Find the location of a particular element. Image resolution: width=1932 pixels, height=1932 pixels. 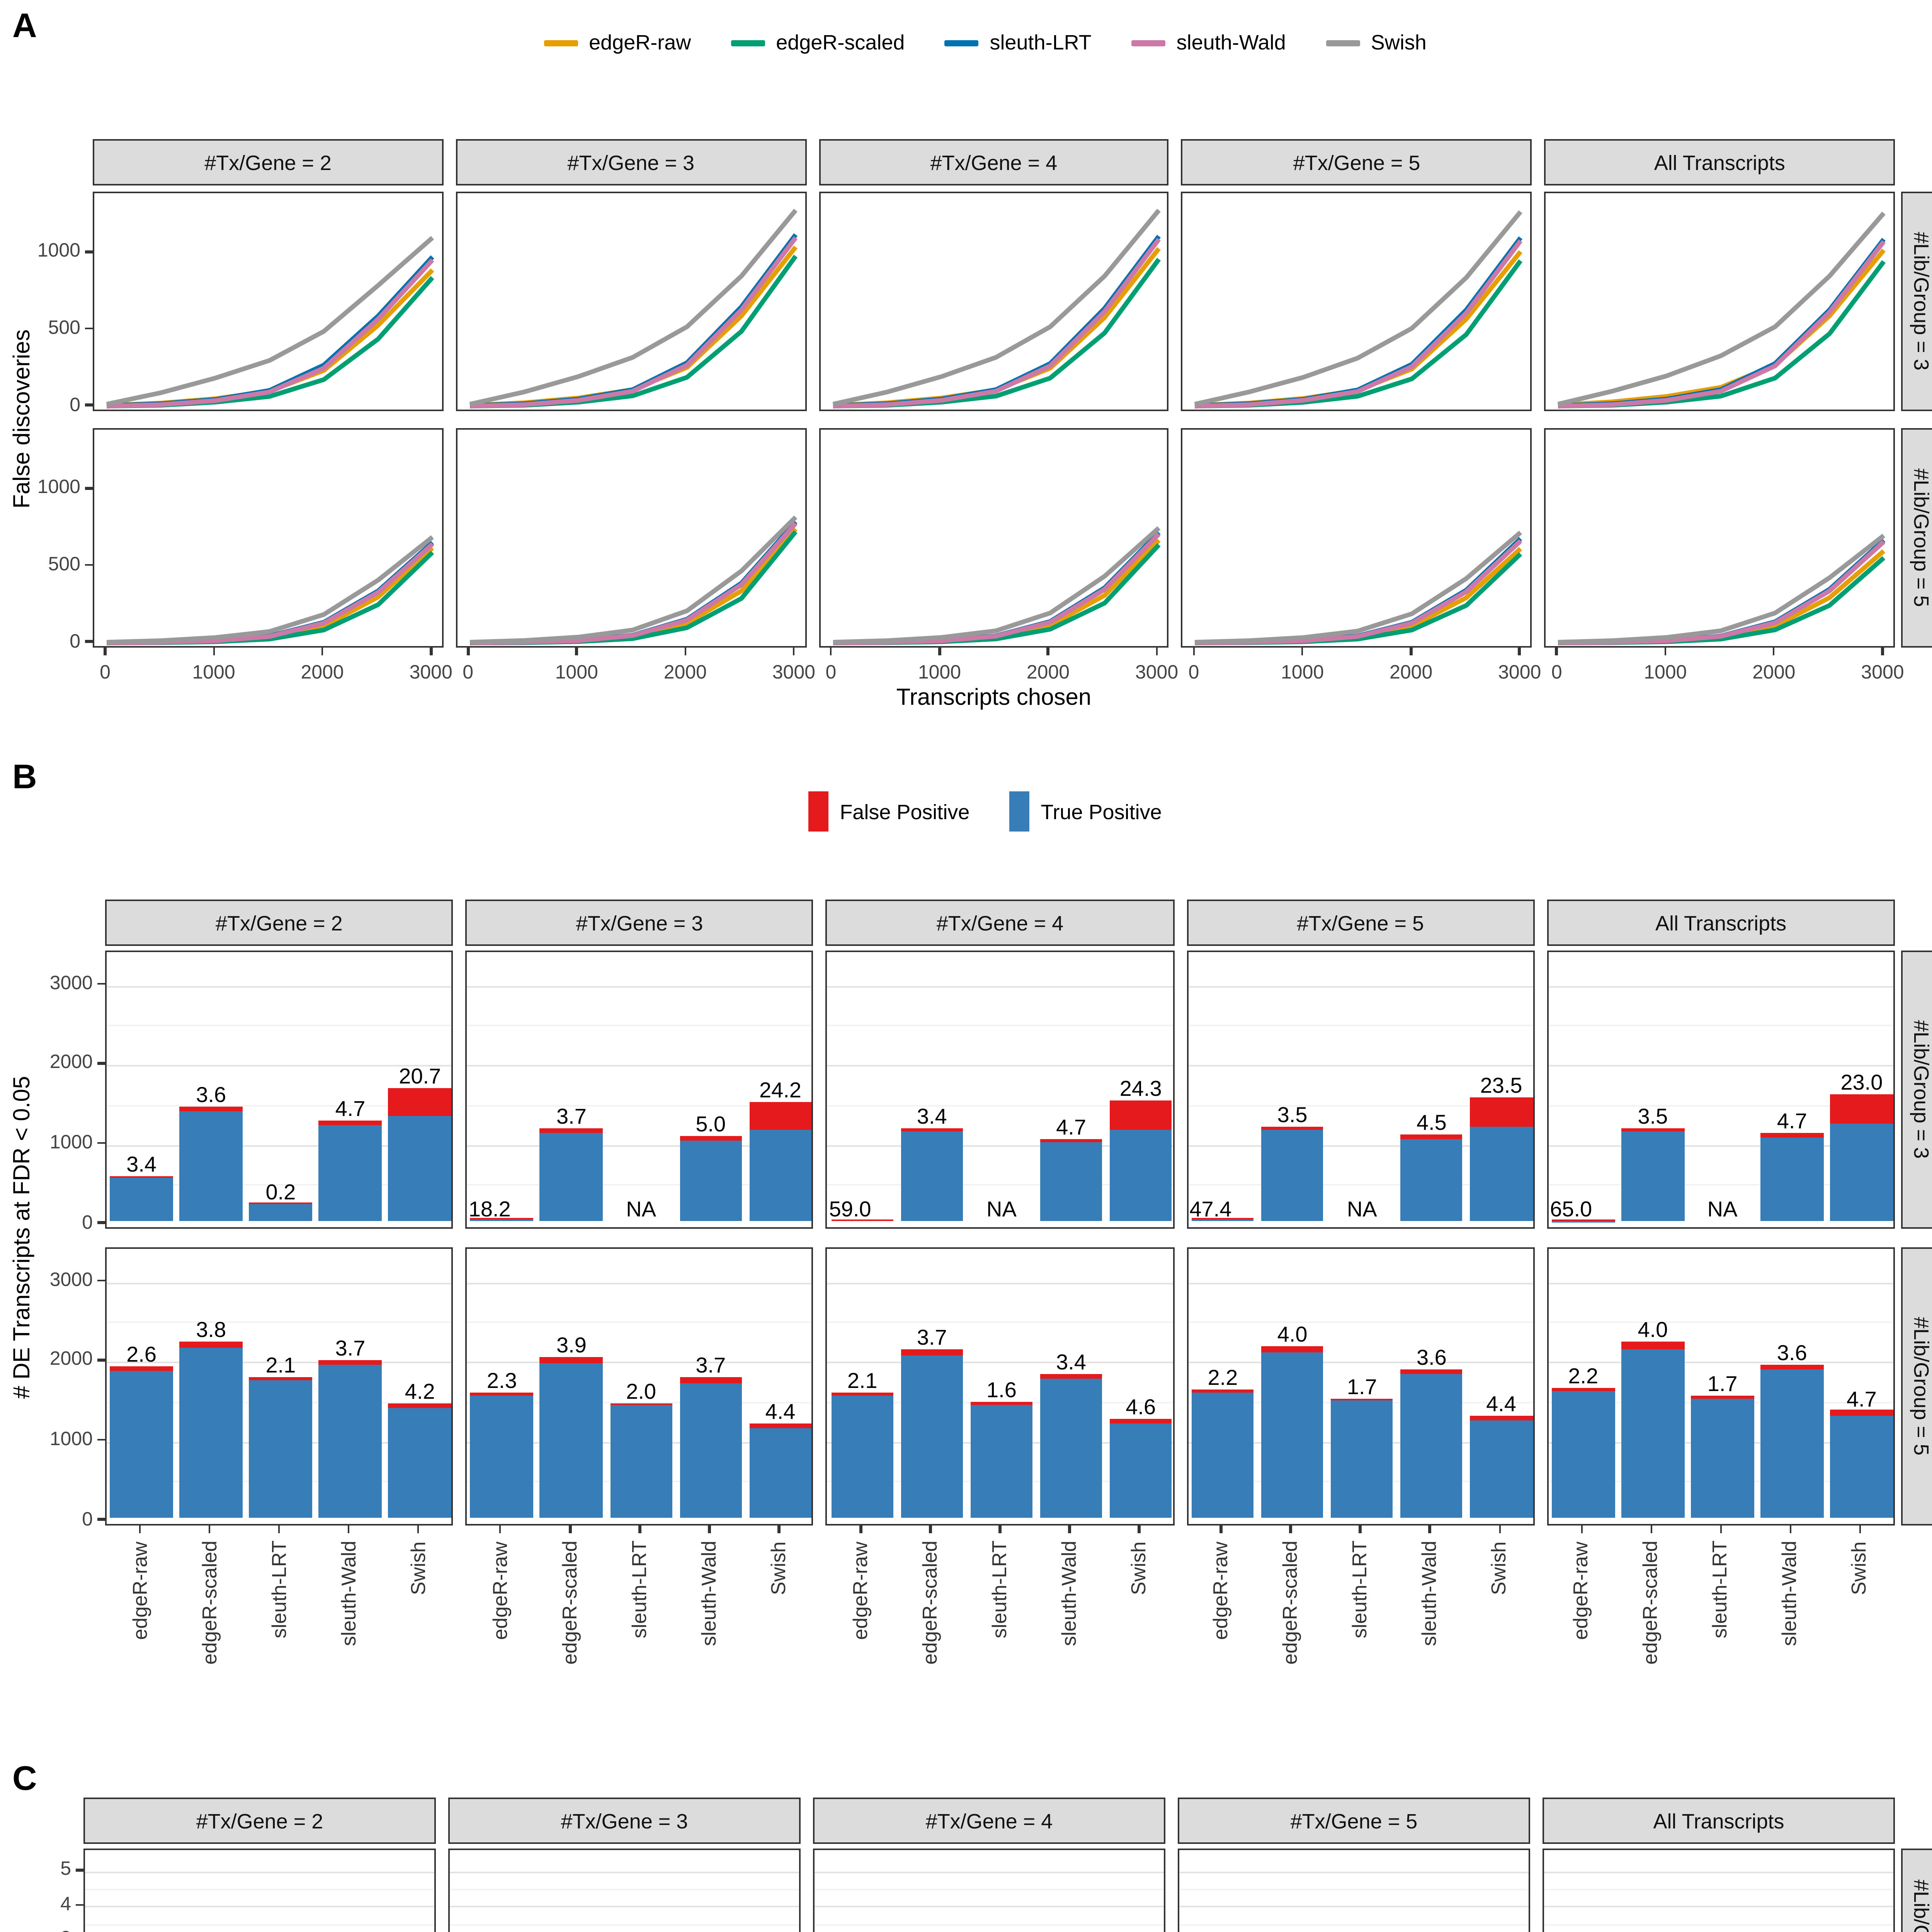

fdr-value-label: 3.9 is located at coordinates (571, 1345).